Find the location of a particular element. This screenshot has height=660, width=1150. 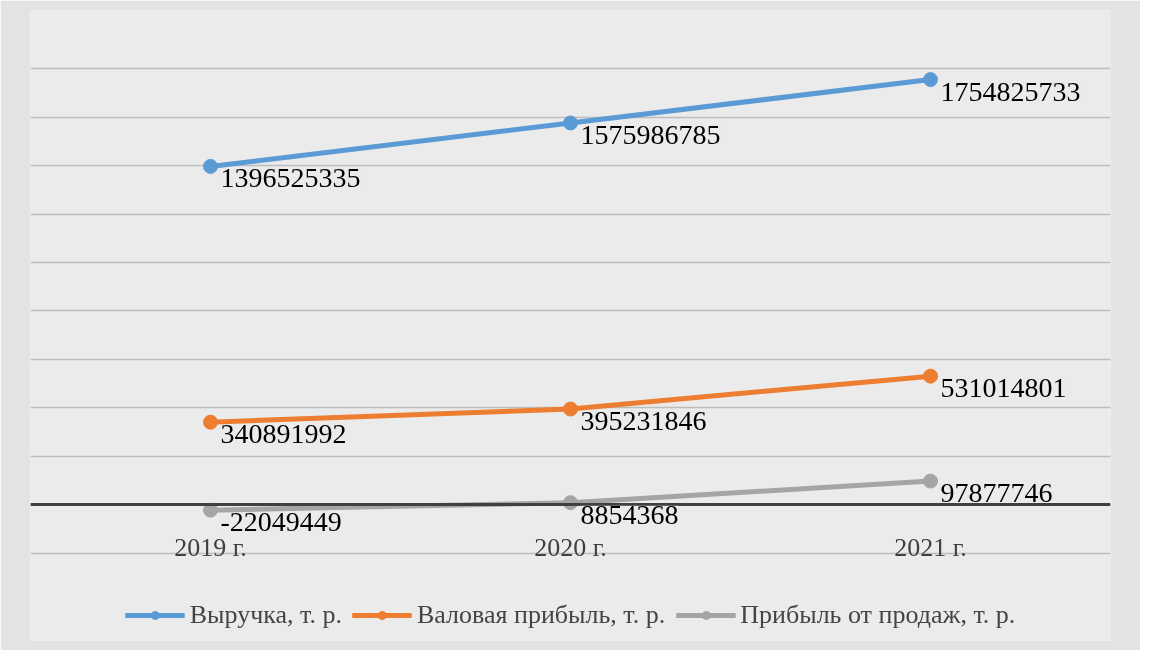

legend-label: Валовая прибыль, т. р. is located at coordinates (541, 615).